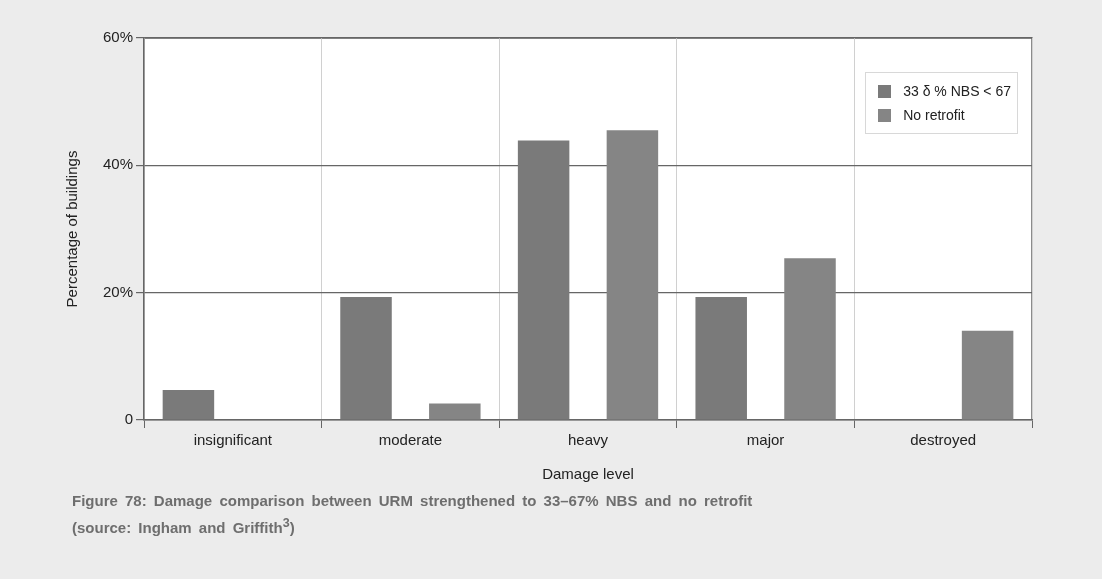 The image size is (1102, 579). I want to click on legend-label: No retrofit, so click(934, 115).